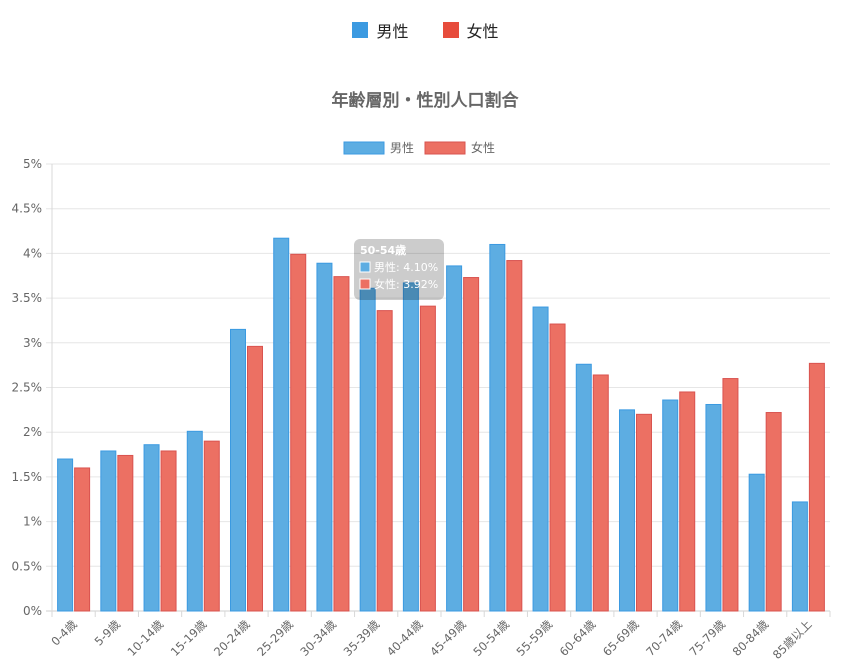  What do you see at coordinates (383, 250) in the screenshot?
I see `tooltip-title: 50-54歳` at bounding box center [383, 250].